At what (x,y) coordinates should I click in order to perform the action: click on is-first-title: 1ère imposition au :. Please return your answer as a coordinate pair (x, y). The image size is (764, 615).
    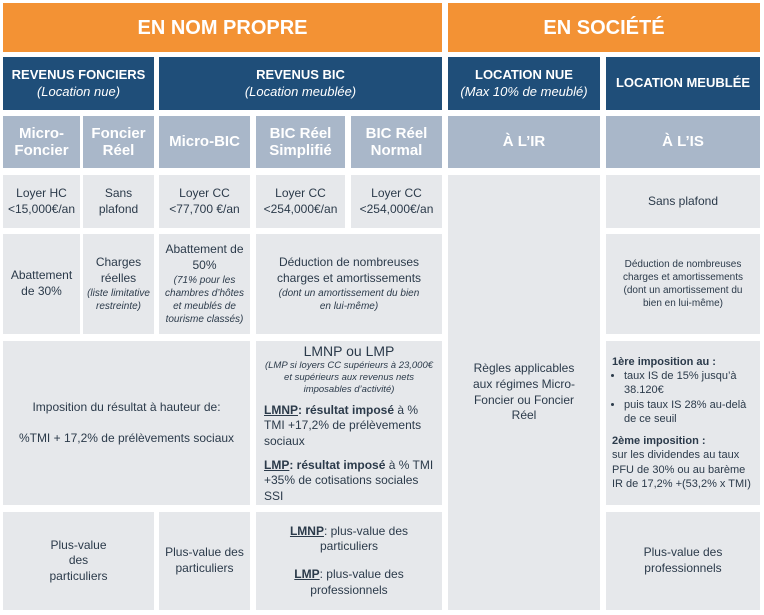
    Looking at the image, I should click on (664, 361).